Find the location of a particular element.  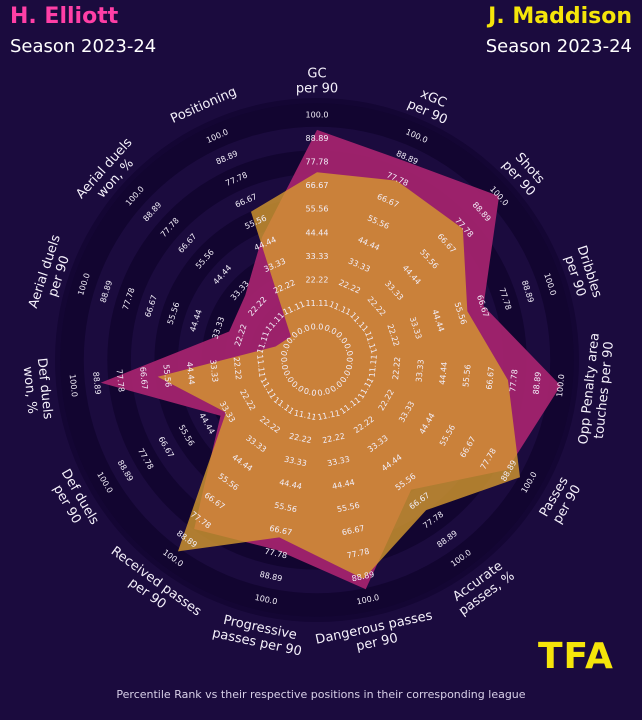

player1-season: Season 2023-24 is located at coordinates (83, 46).